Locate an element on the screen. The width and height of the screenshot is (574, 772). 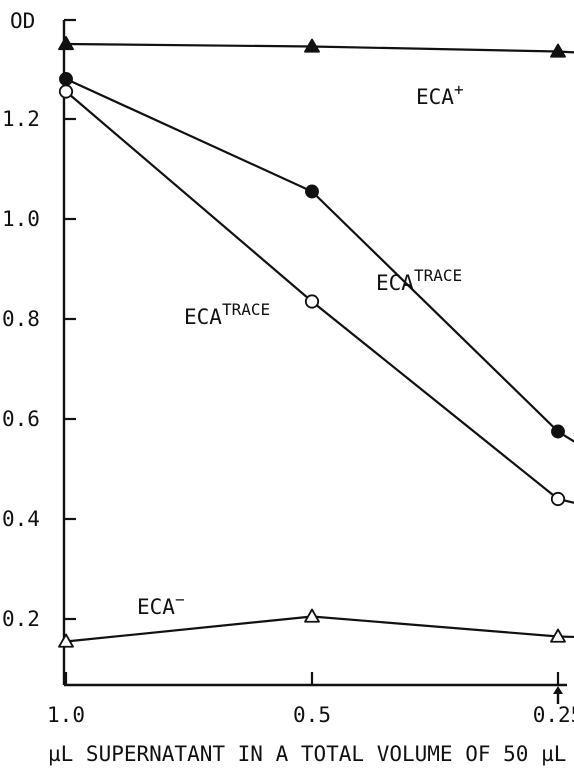
y-tick-label: 0.8 is located at coordinates (21, 319).